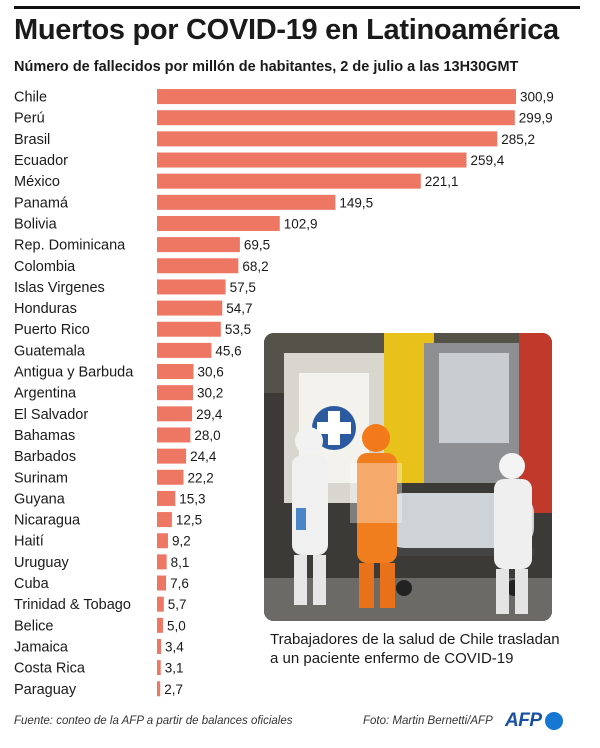  I want to click on afp-logo-text: AFP, so click(523, 720).